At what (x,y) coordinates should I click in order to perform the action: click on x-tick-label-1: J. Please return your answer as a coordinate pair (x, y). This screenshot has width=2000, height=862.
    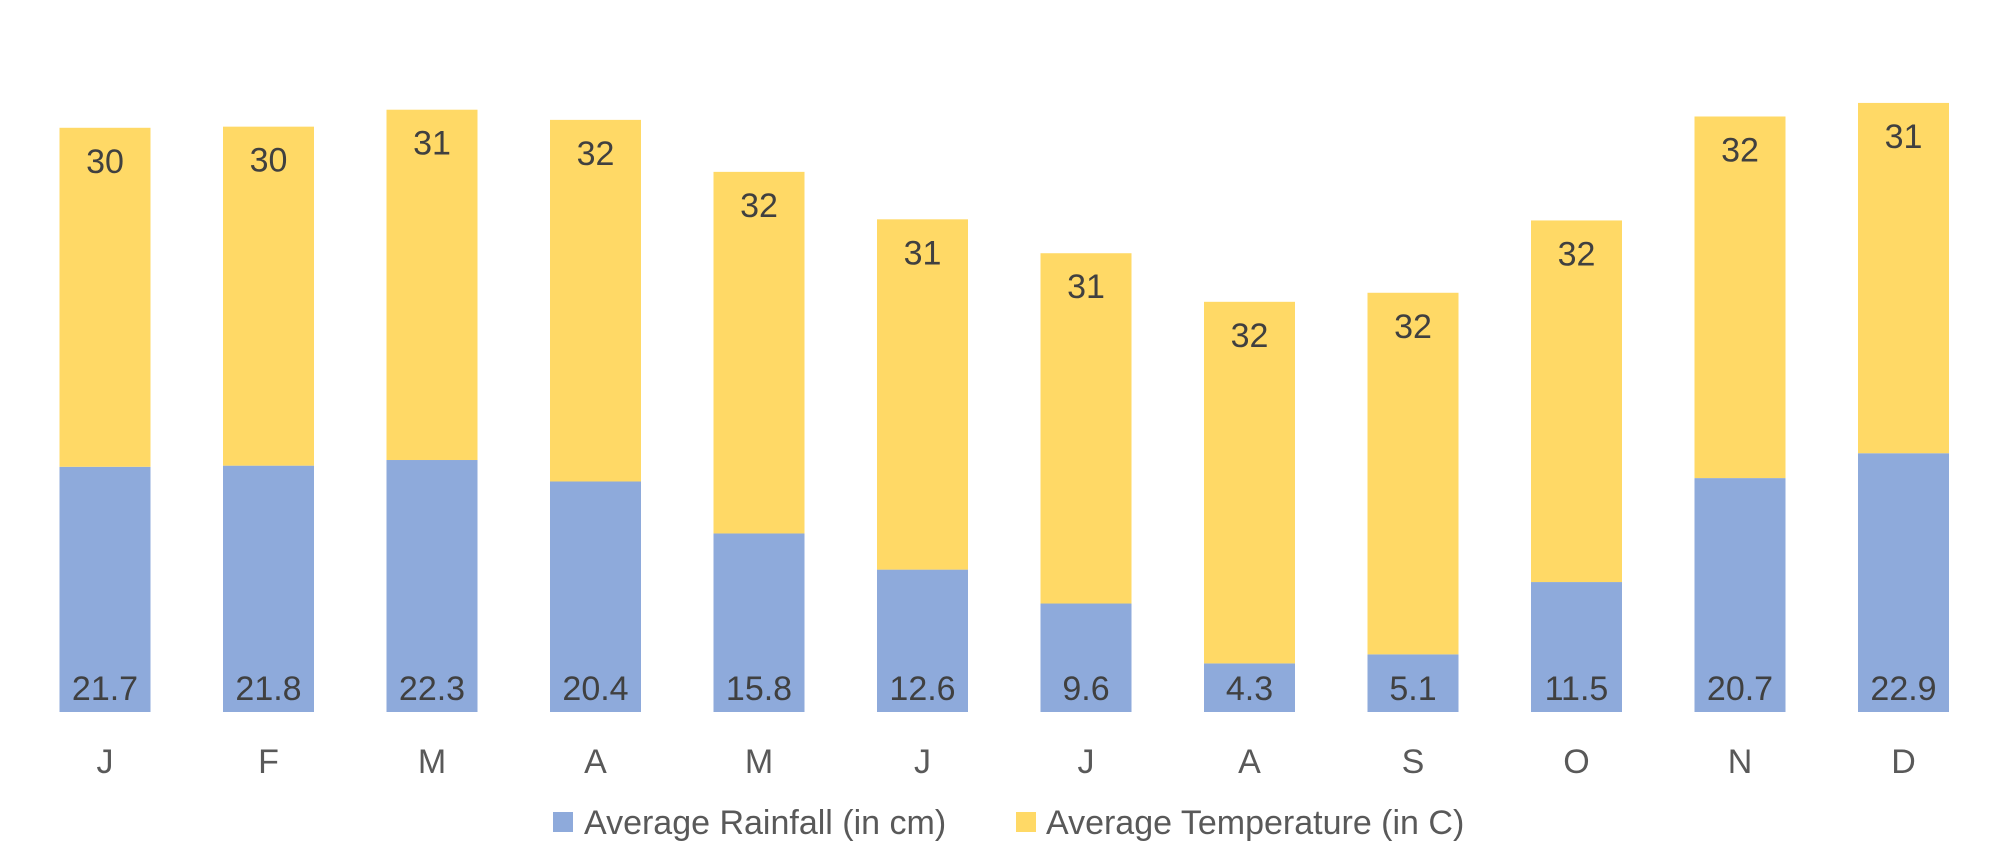
    Looking at the image, I should click on (105, 762).